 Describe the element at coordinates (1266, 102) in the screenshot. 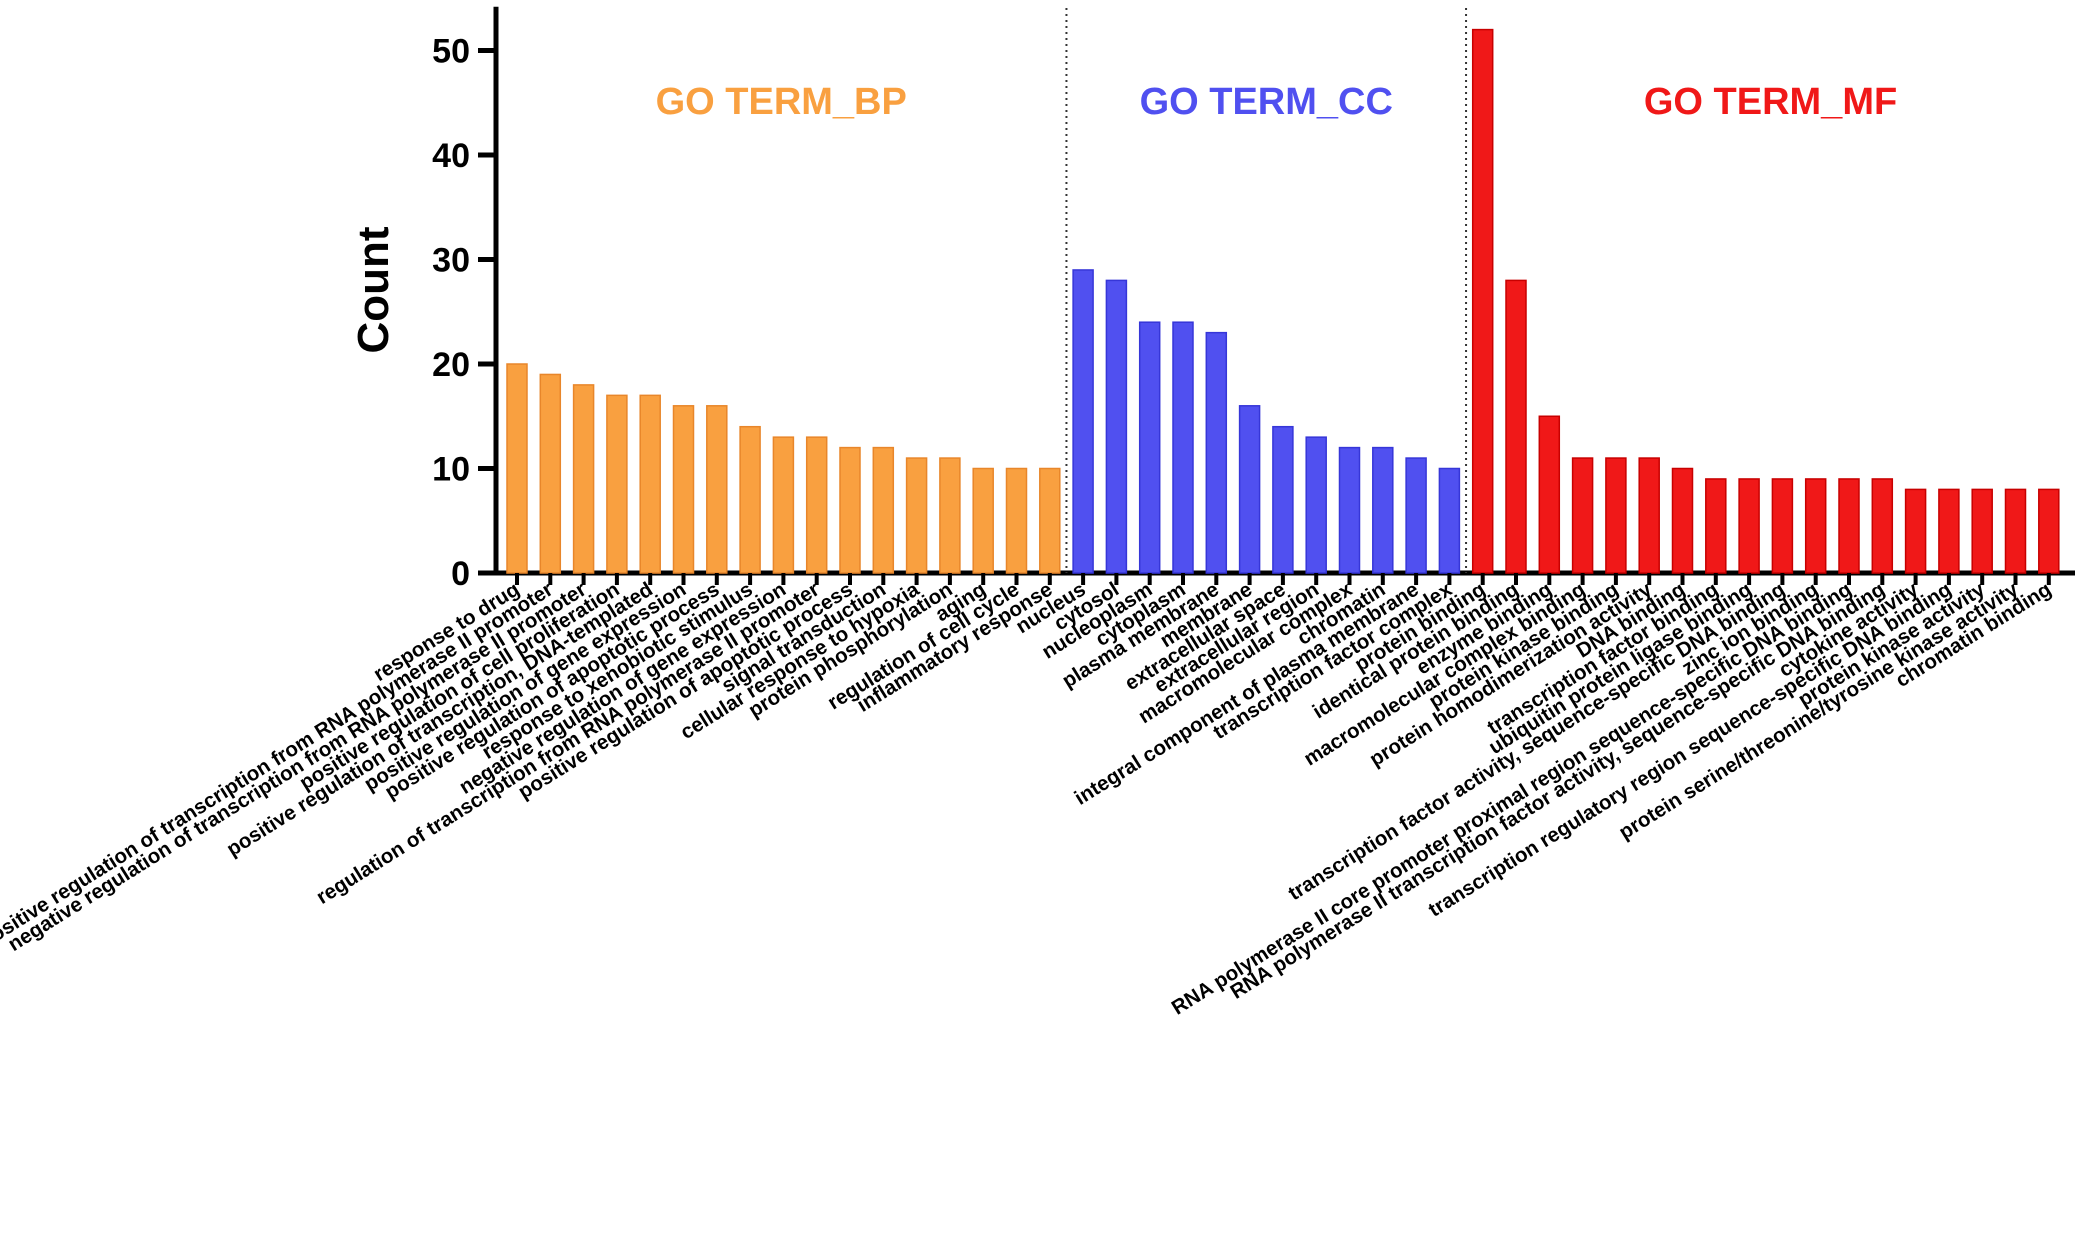

I see `group-title-go-term-cc: GO TERM_CC` at that location.